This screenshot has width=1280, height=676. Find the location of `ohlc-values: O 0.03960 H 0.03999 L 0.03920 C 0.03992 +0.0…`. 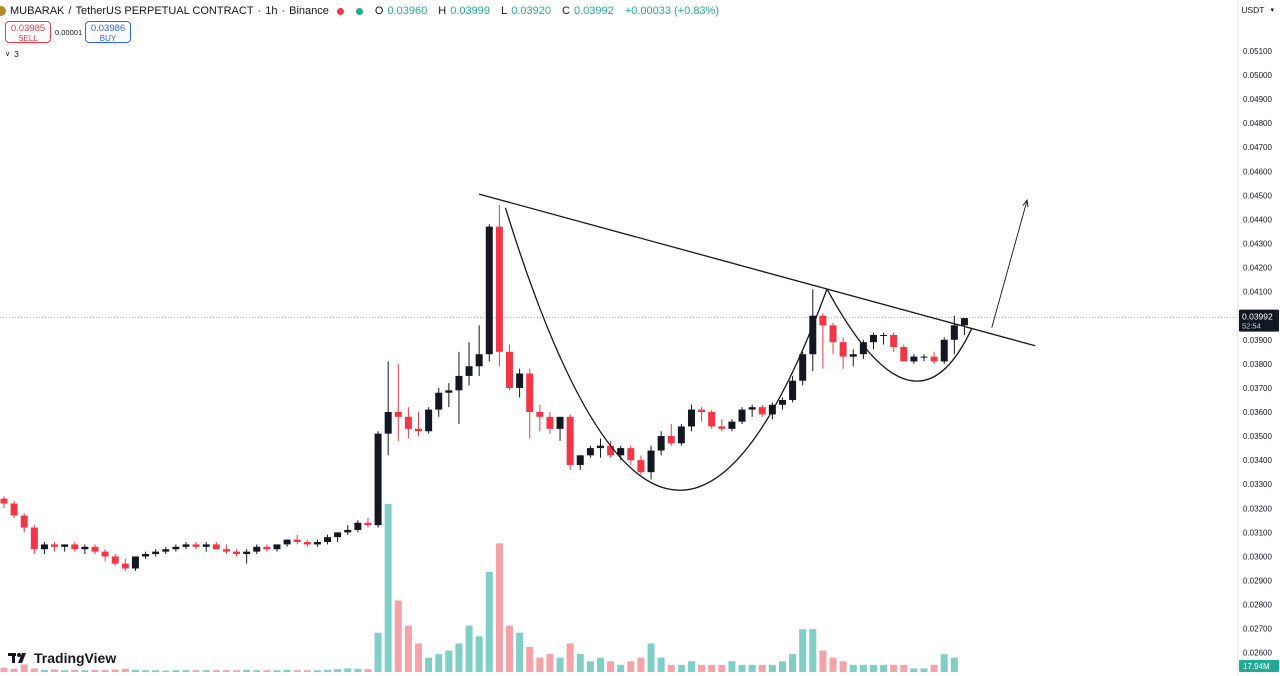

ohlc-values: O 0.03960 H 0.03999 L 0.03920 C 0.03992 +0.0… is located at coordinates (546, 11).